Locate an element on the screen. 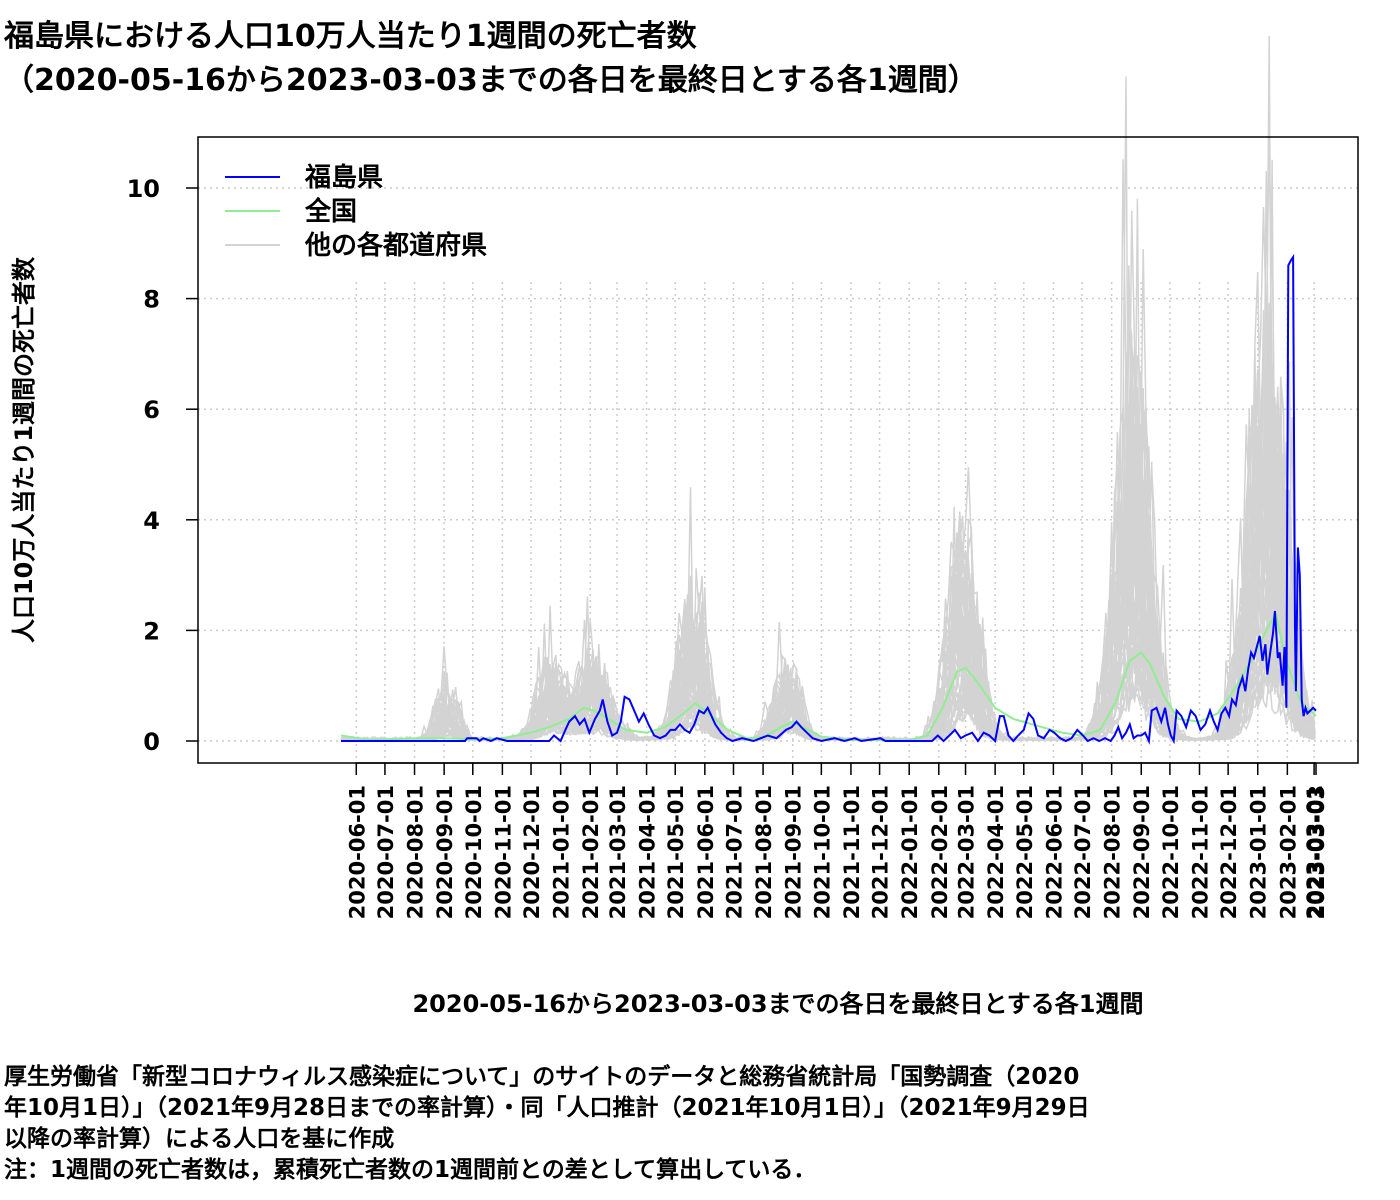 The height and width of the screenshot is (1200, 1400). x-tick-label: 2022-05-01 is located at coordinates (1025, 852).